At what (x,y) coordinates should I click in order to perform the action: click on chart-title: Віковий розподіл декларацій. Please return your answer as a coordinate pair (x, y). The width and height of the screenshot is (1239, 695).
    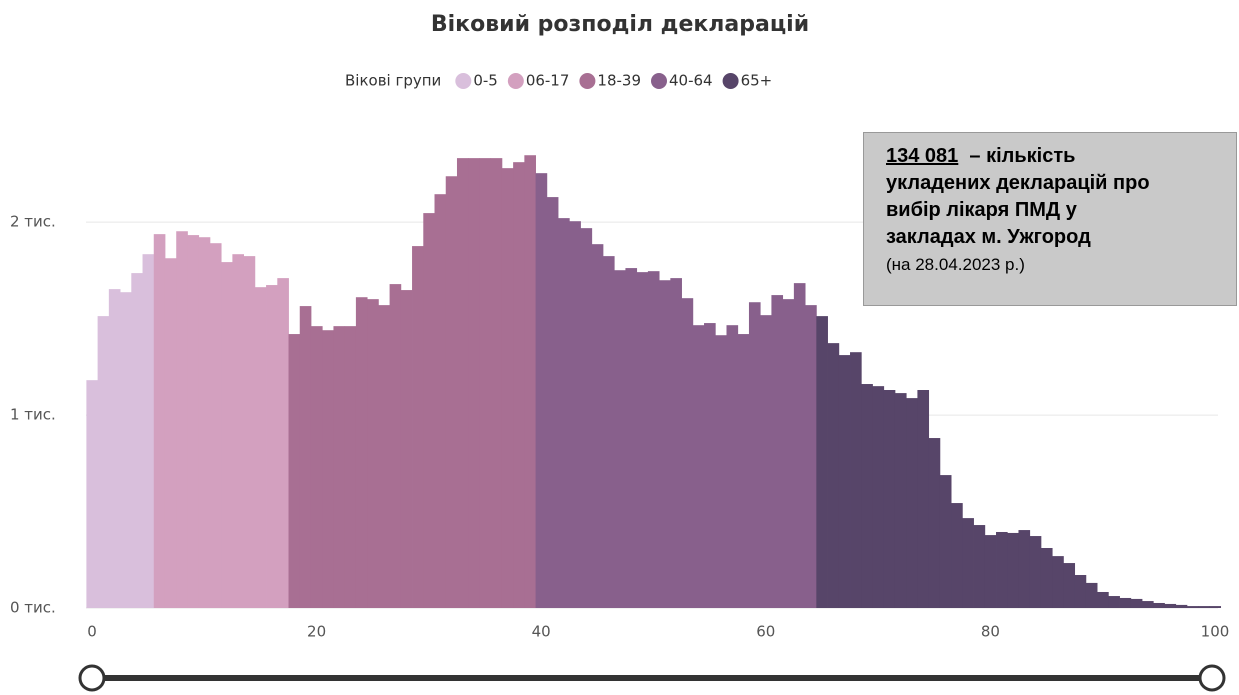
    Looking at the image, I should click on (620, 24).